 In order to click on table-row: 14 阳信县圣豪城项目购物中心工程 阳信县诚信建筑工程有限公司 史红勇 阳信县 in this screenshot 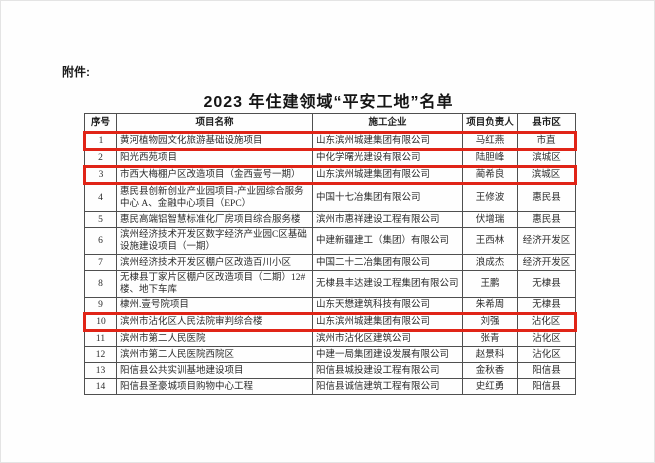, I will do `click(330, 386)`.